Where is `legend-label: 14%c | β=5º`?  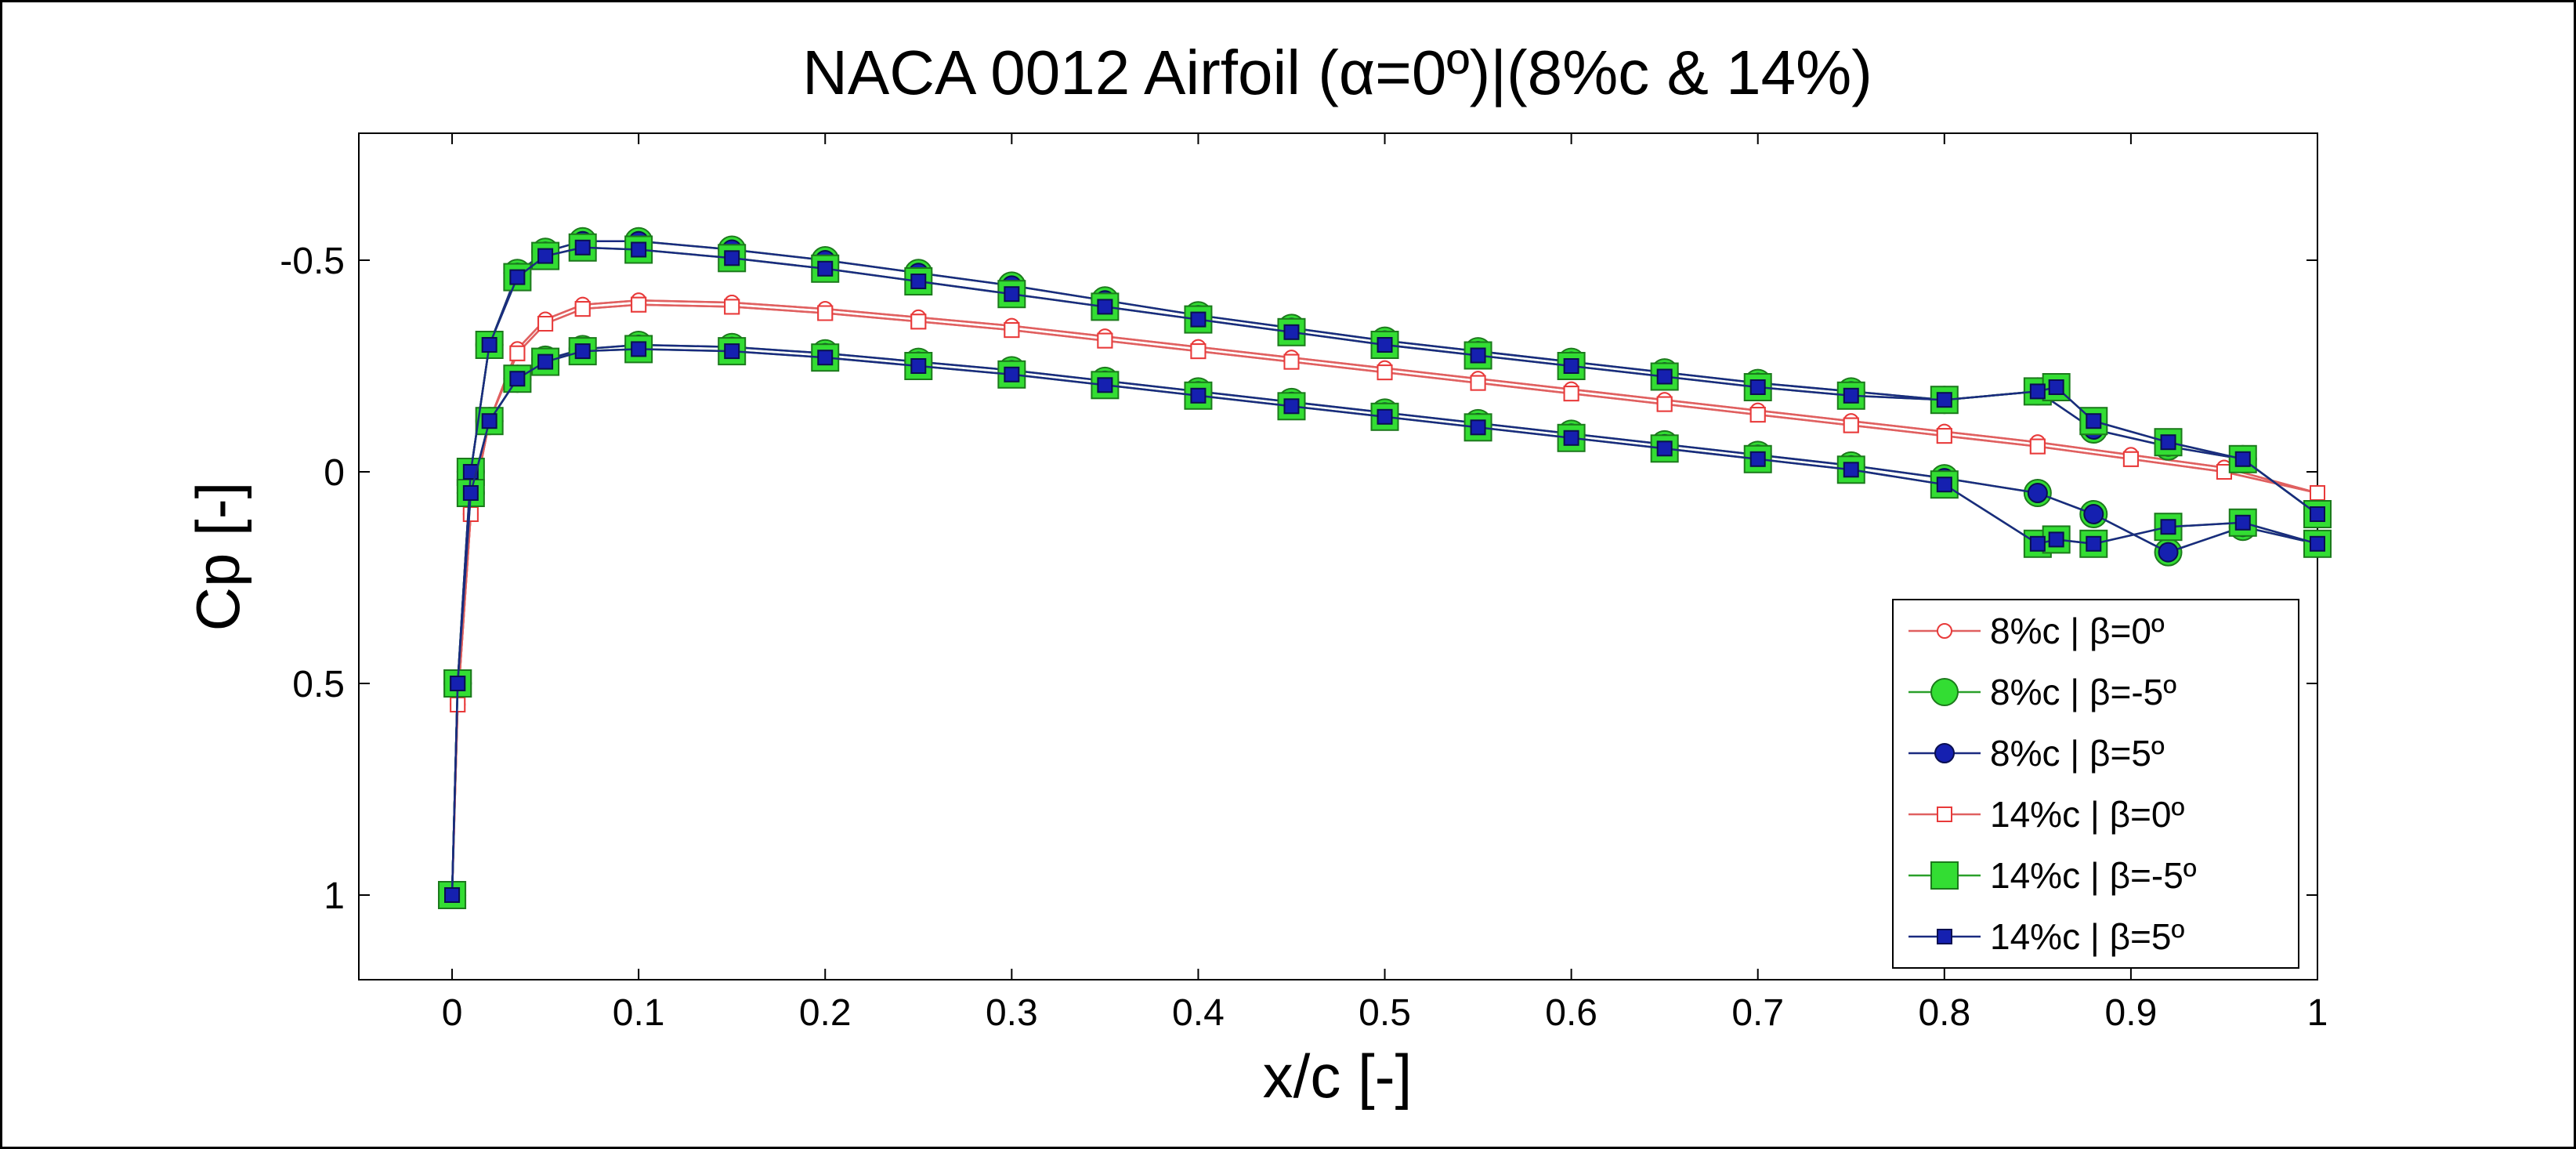 legend-label: 14%c | β=5º is located at coordinates (2087, 937).